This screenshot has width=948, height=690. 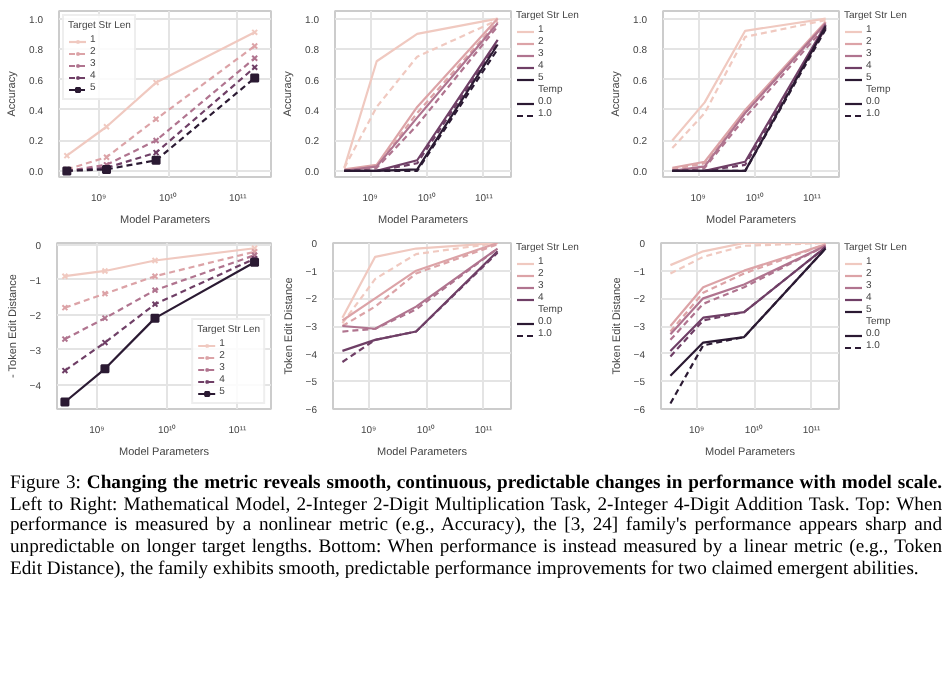 I want to click on text: Changing the metric reveals smooth, continuous, predictable changes in performance with model scale., so click(x=514, y=483).